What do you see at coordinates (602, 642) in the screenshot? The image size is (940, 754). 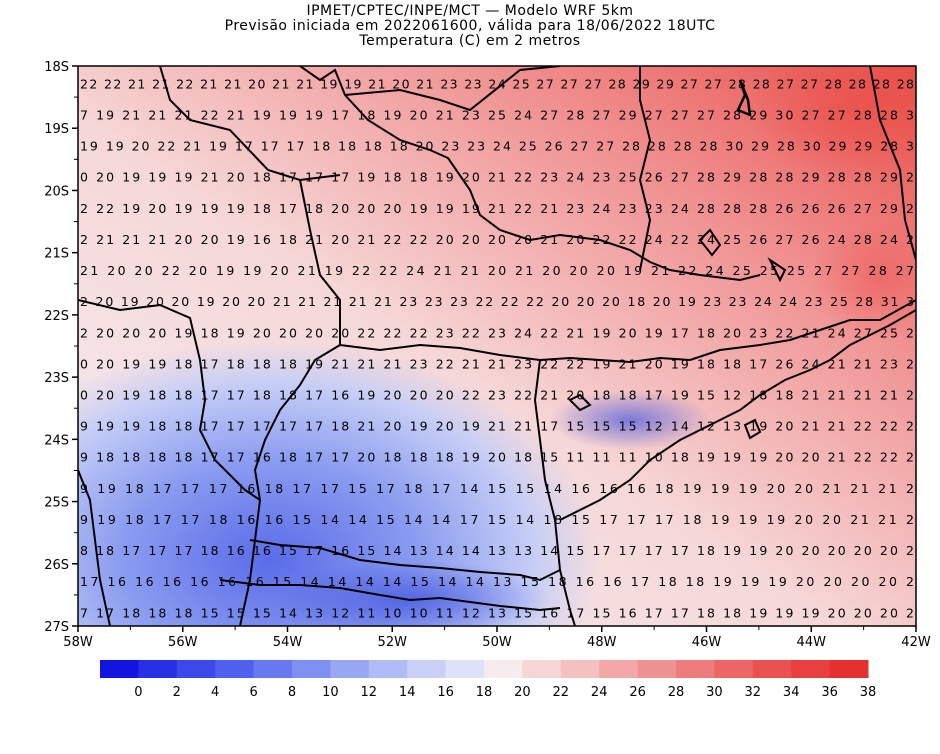 I see `lon-label-5: 48W` at bounding box center [602, 642].